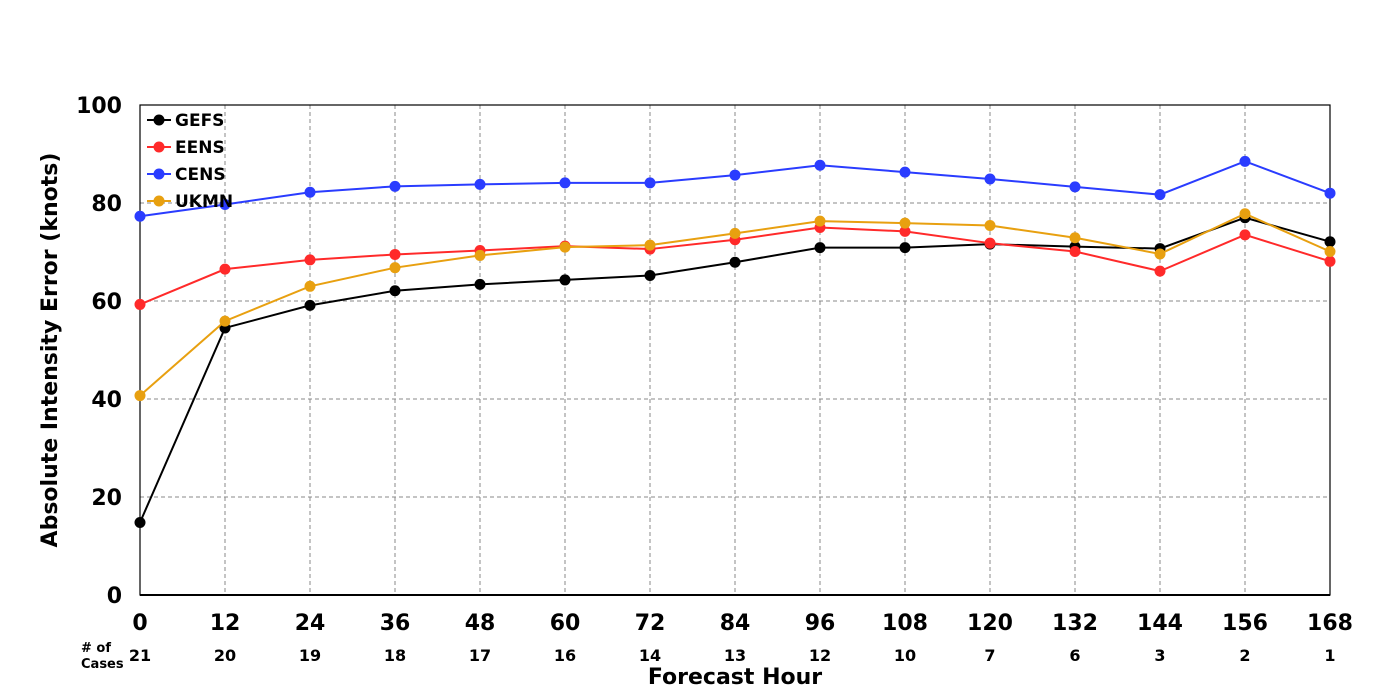  What do you see at coordinates (99, 106) in the screenshot?
I see `y-tick-label: 100` at bounding box center [99, 106].